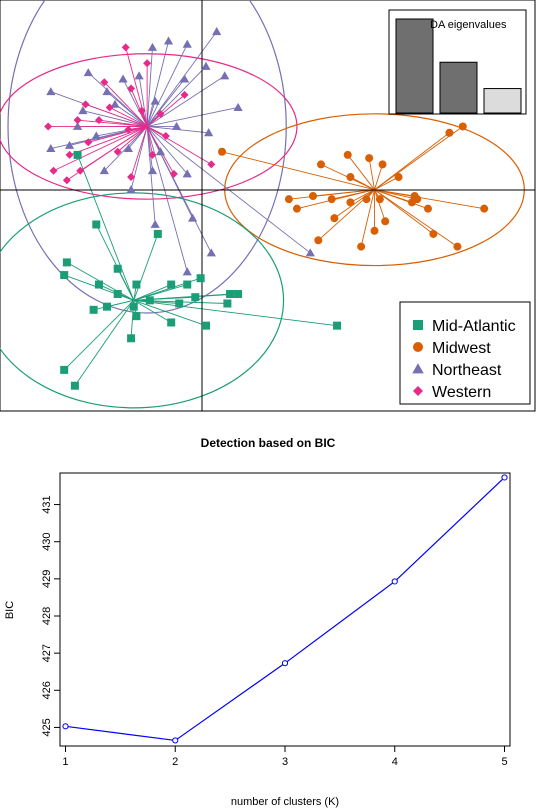 This screenshot has height=811, width=536. What do you see at coordinates (418, 347) in the screenshot?
I see `legend-marker-midwest` at bounding box center [418, 347].